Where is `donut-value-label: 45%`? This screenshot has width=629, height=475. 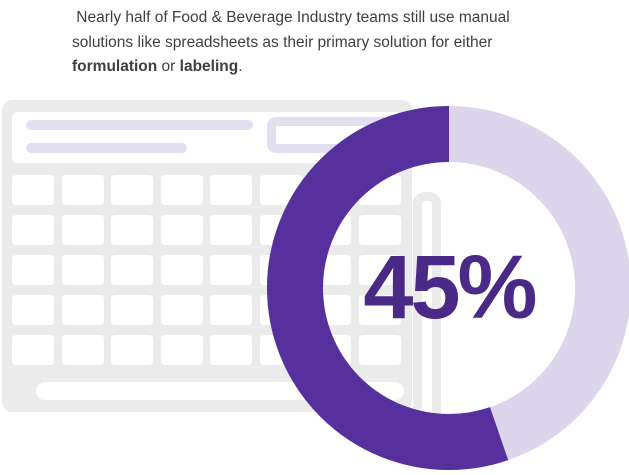 donut-value-label: 45% is located at coordinates (450, 288).